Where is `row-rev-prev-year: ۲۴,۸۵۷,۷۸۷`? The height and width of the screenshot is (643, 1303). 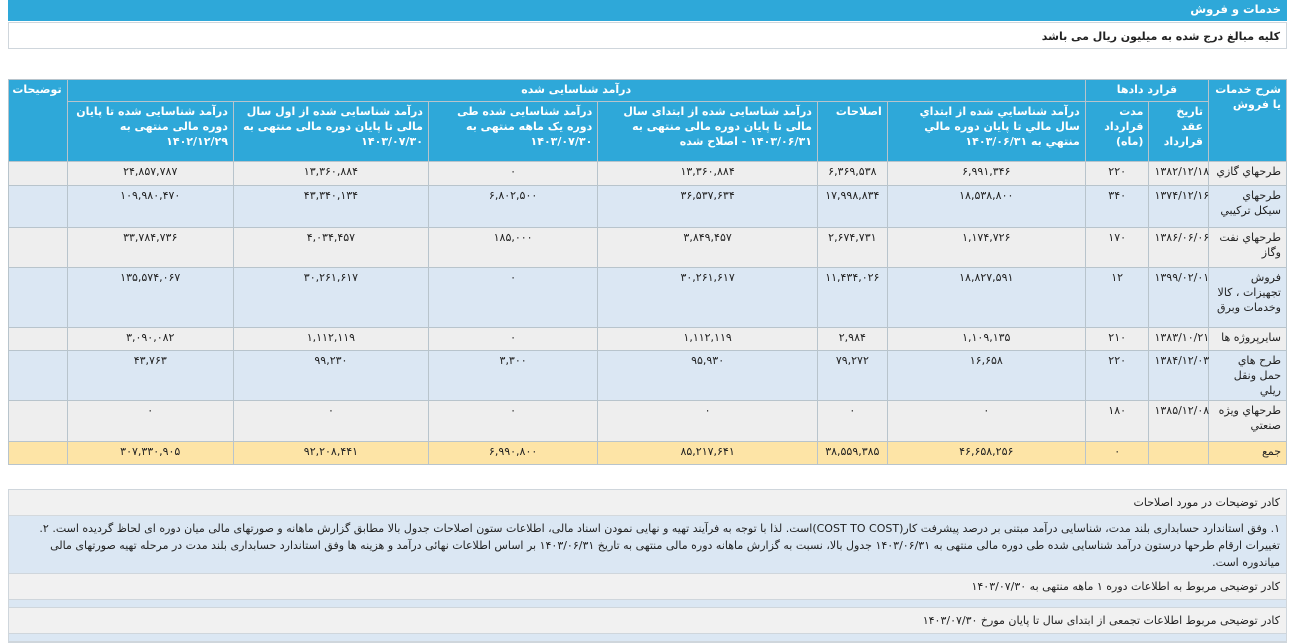
row-rev-prev-year: ۲۴,۸۵۷,۷۸۷ is located at coordinates (150, 173).